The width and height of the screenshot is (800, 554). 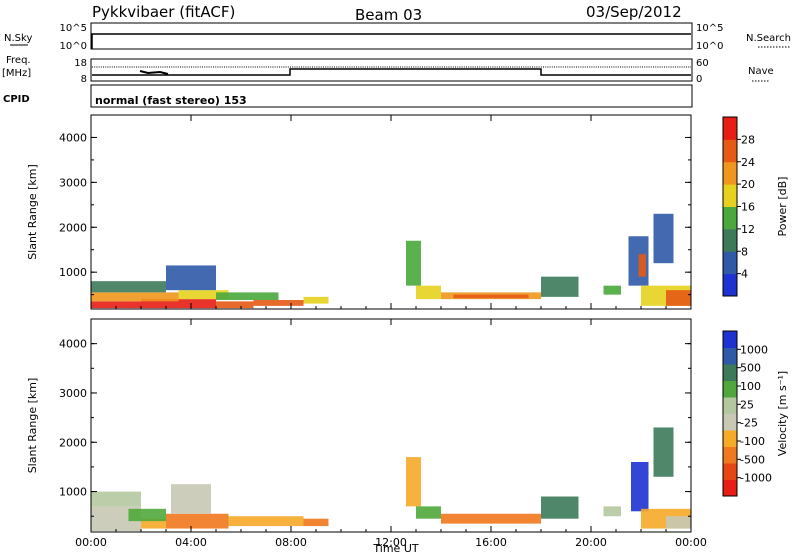 What do you see at coordinates (699, 79) in the screenshot?
I see `freq-right-tick-bottom: 0` at bounding box center [699, 79].